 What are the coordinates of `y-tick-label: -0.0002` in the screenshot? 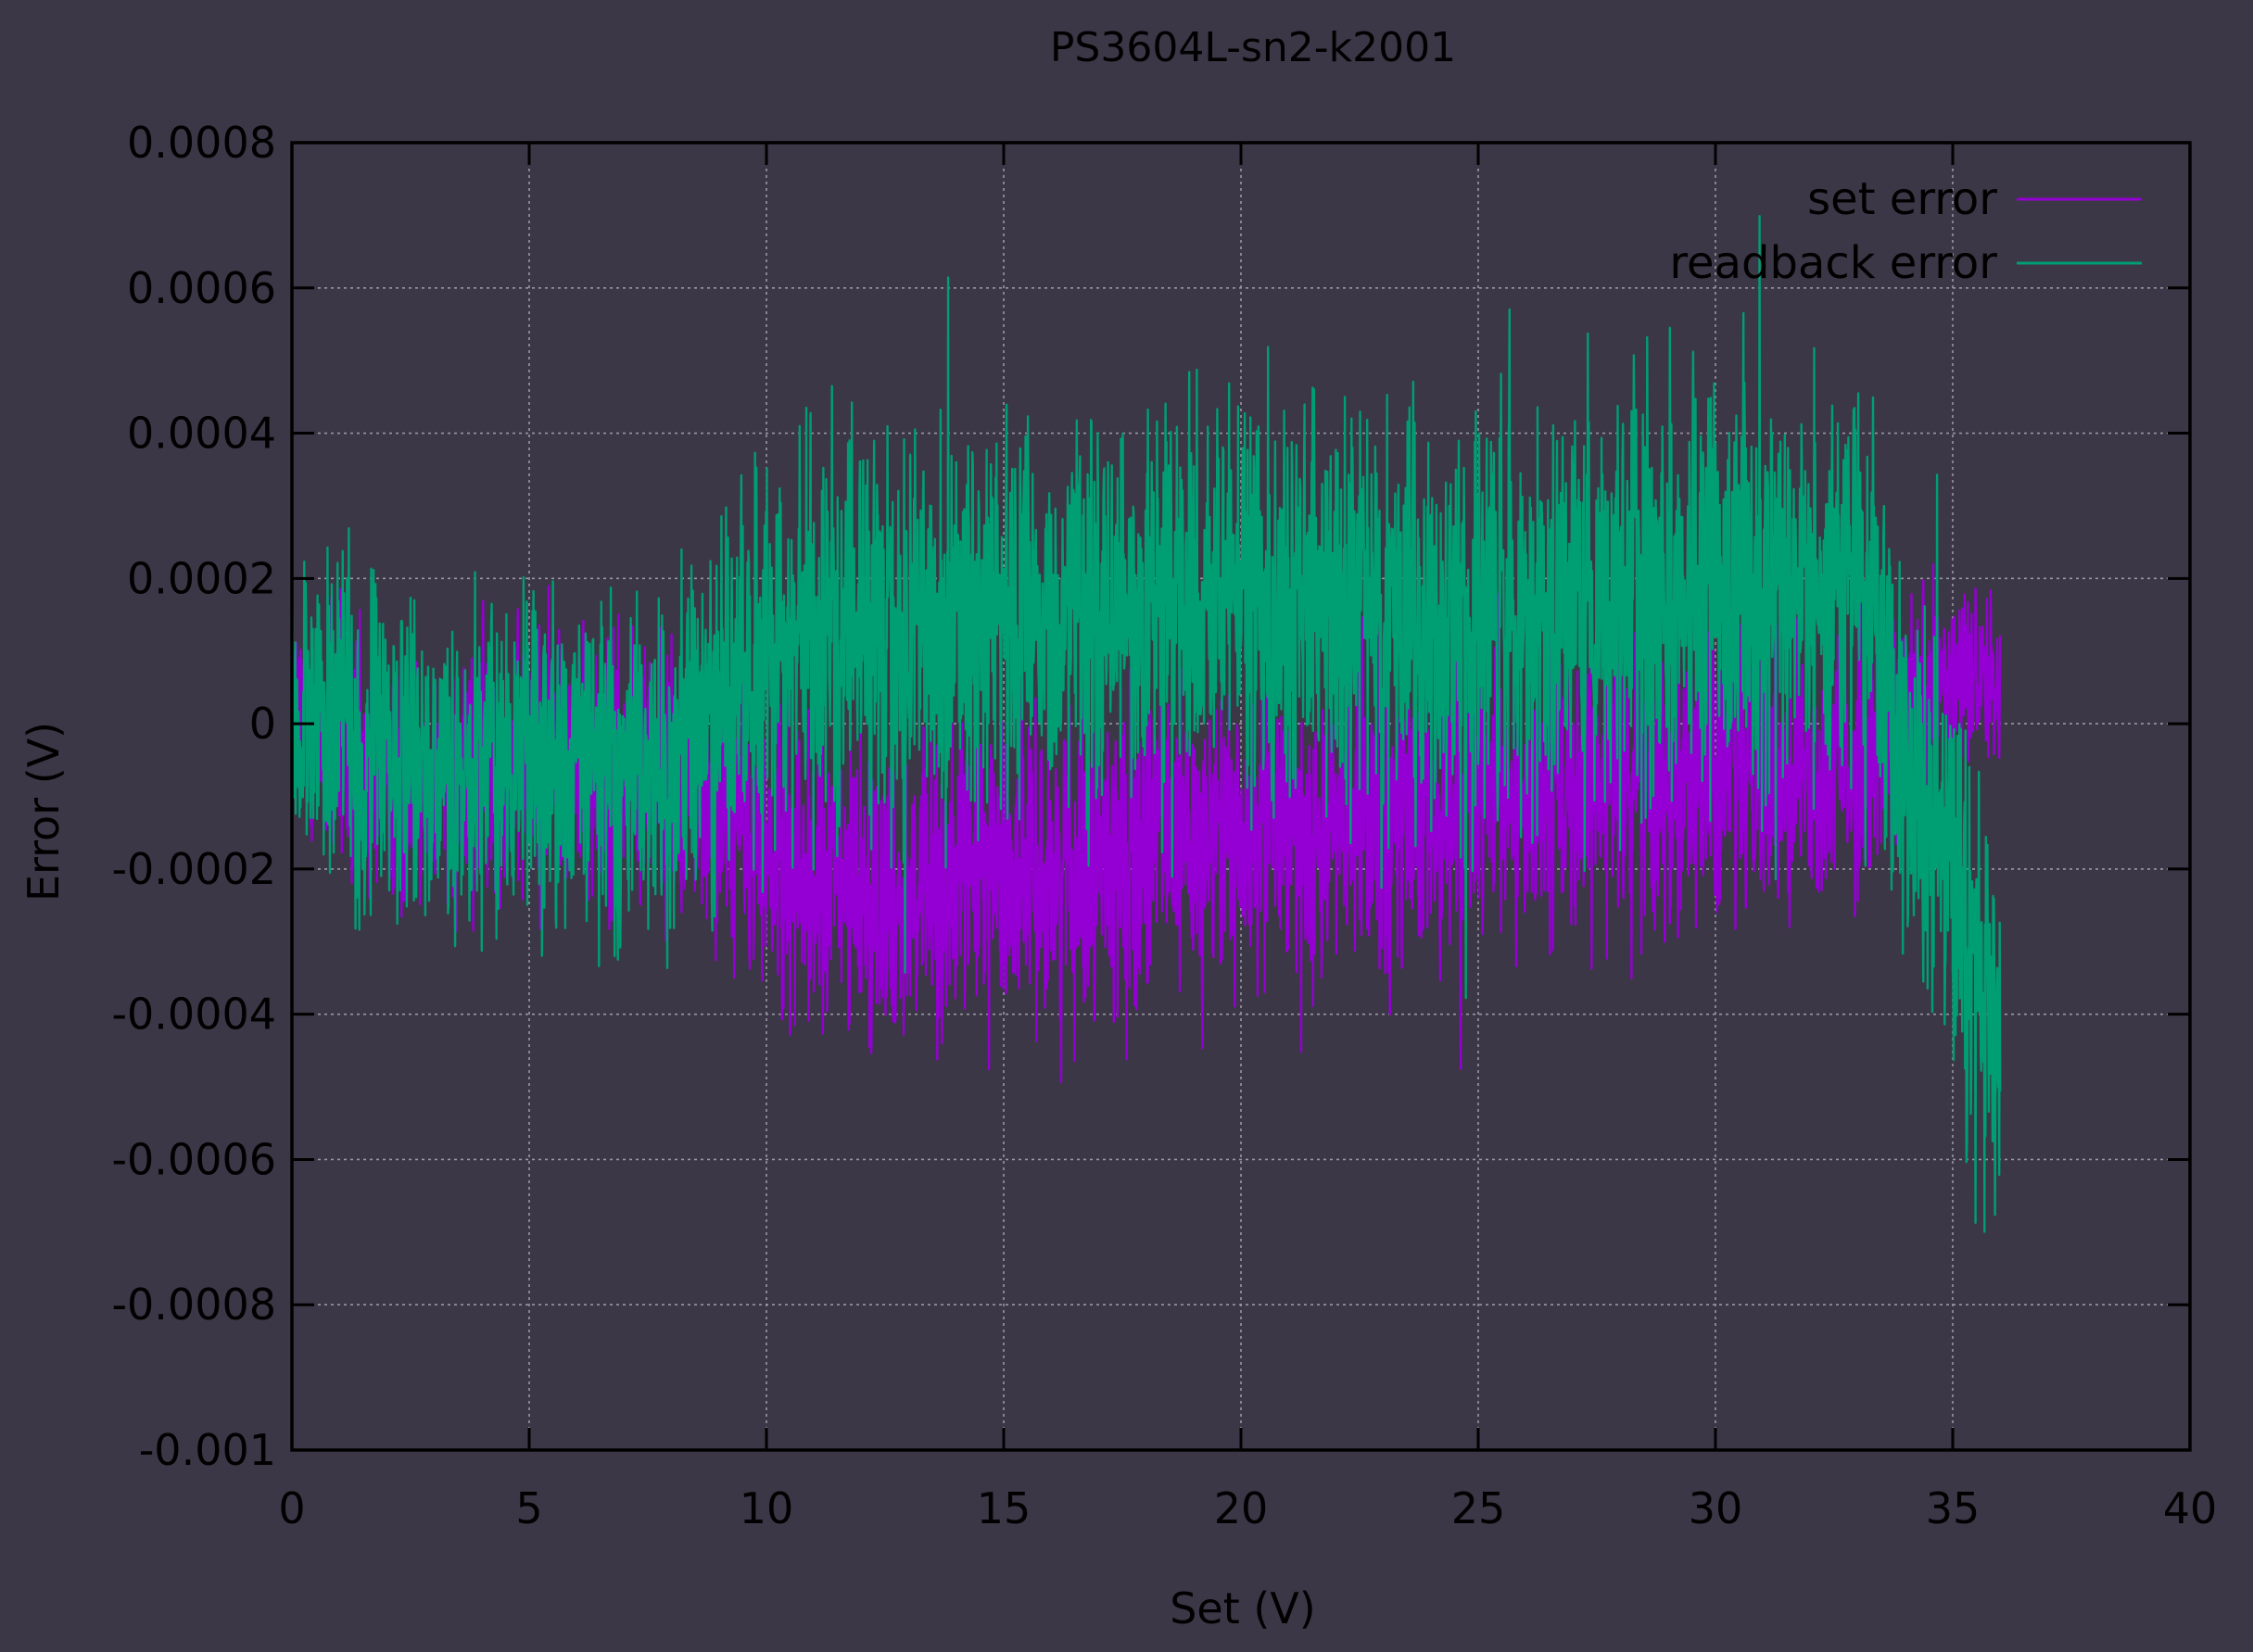 It's located at (193, 869).